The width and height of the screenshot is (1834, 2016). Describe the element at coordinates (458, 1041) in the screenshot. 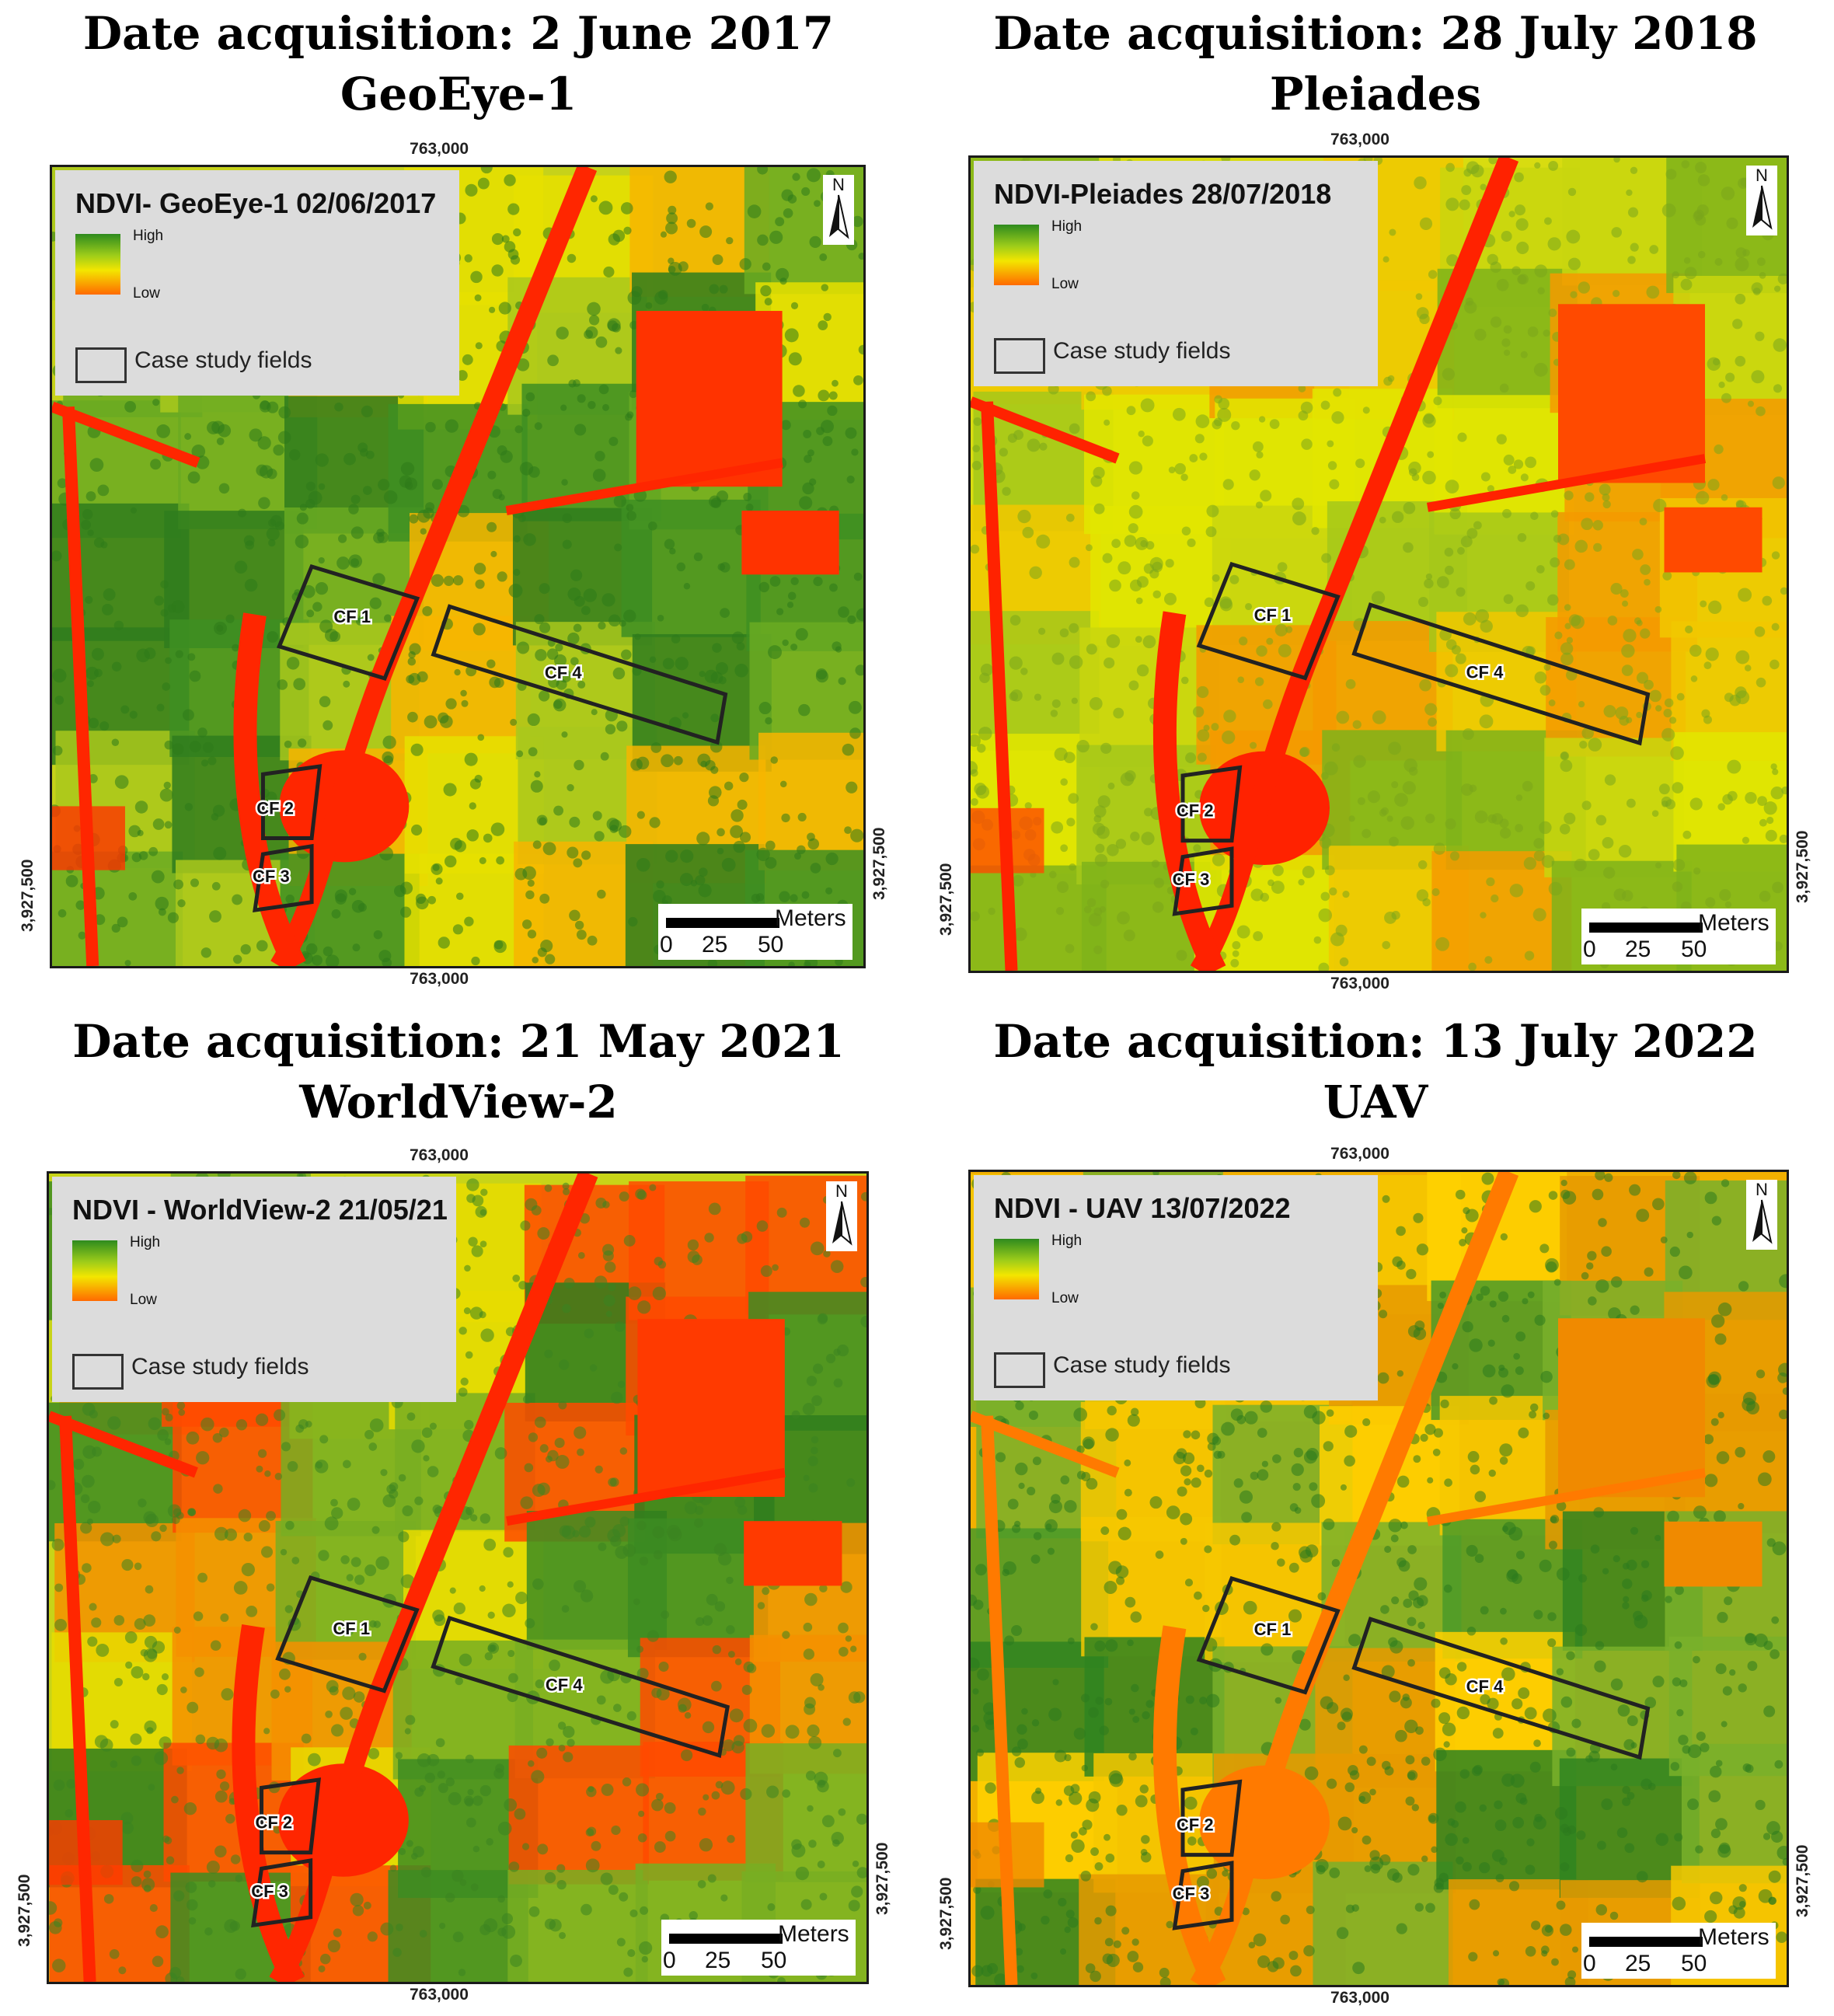

I see `panel-title-date: Date acquisition: 21 May 2021` at that location.